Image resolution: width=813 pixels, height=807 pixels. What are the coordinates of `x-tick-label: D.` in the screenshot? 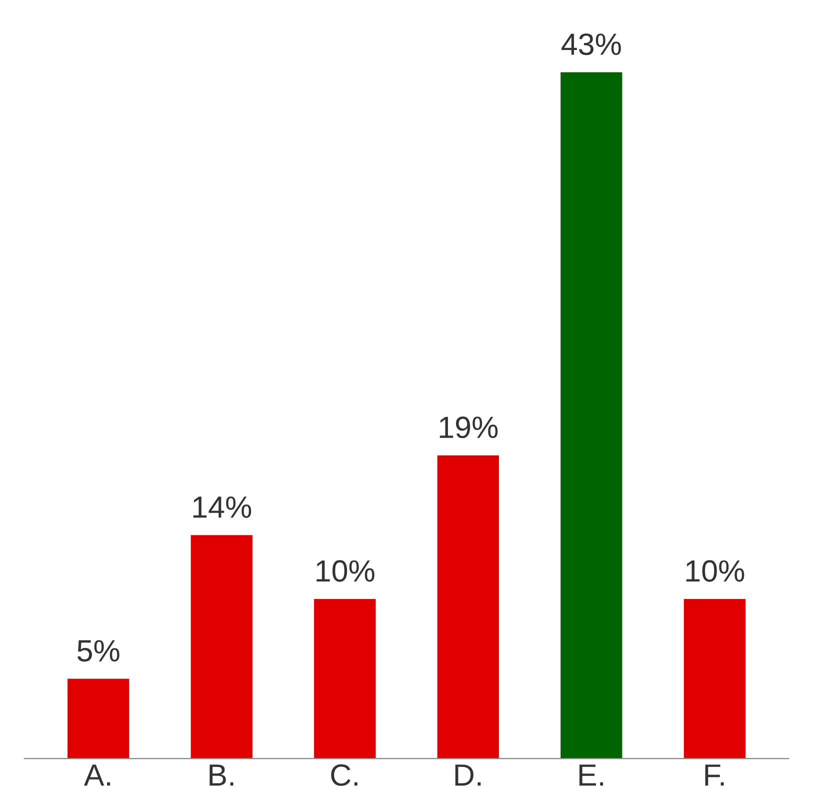 It's located at (468, 775).